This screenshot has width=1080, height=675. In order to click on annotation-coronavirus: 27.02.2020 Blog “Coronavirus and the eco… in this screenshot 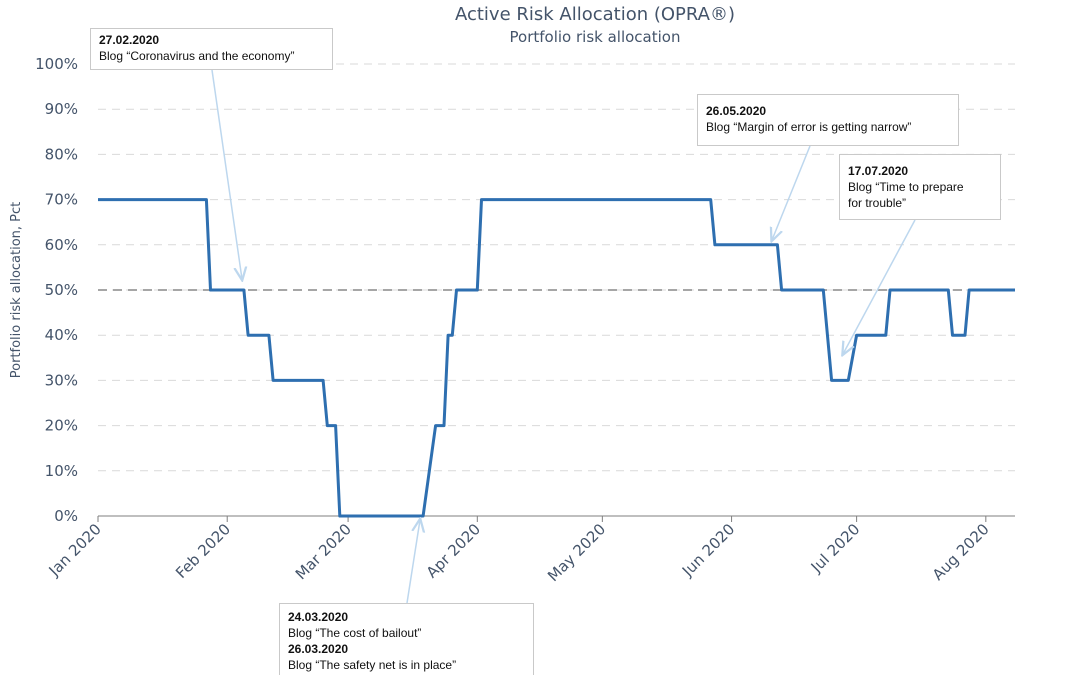, I will do `click(211, 49)`.